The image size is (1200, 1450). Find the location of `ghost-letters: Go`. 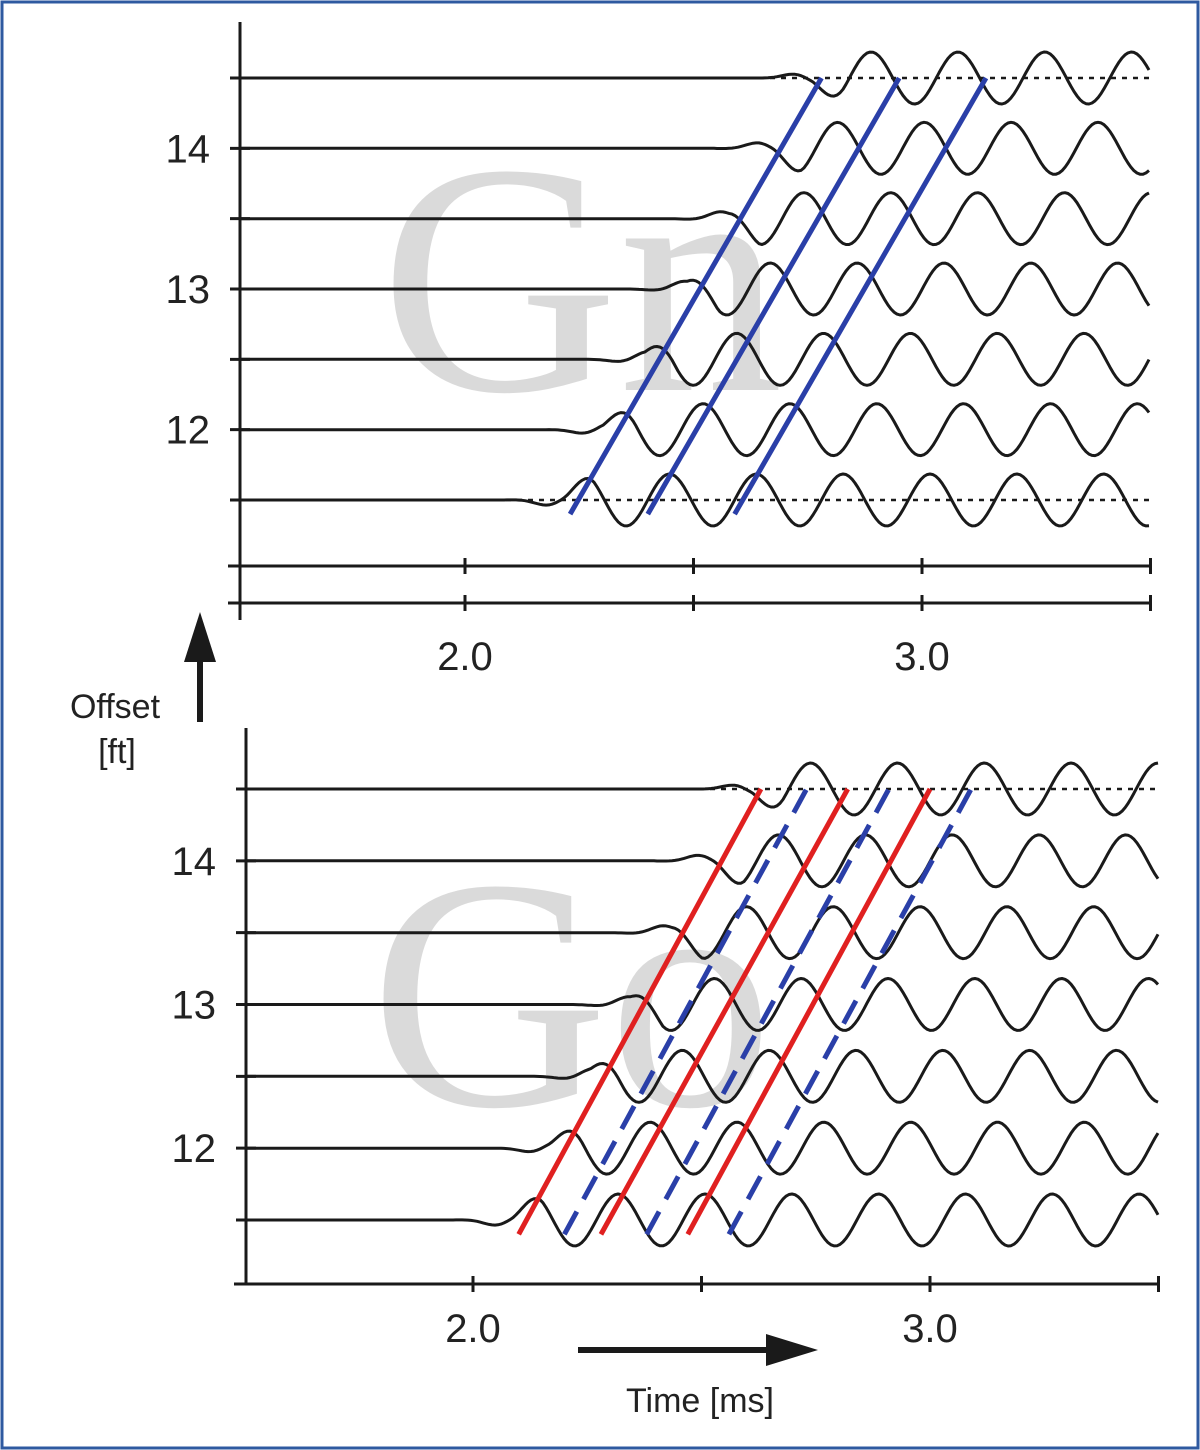

ghost-letters: Go is located at coordinates (571, 994).